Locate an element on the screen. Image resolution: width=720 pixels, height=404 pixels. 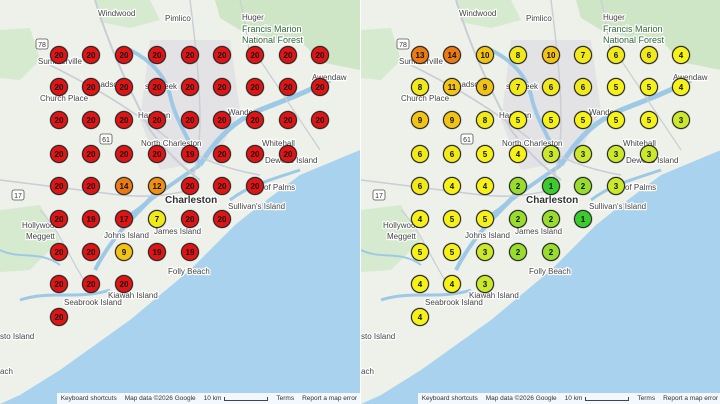
grid-marker-right-r3-c3: 4 is located at coordinates (518, 154).